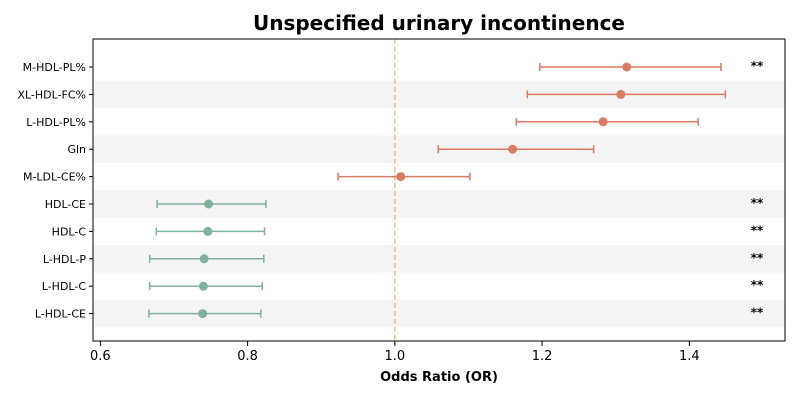 The height and width of the screenshot is (400, 800). I want to click on category-label: L-HDL-CE, so click(60, 314).